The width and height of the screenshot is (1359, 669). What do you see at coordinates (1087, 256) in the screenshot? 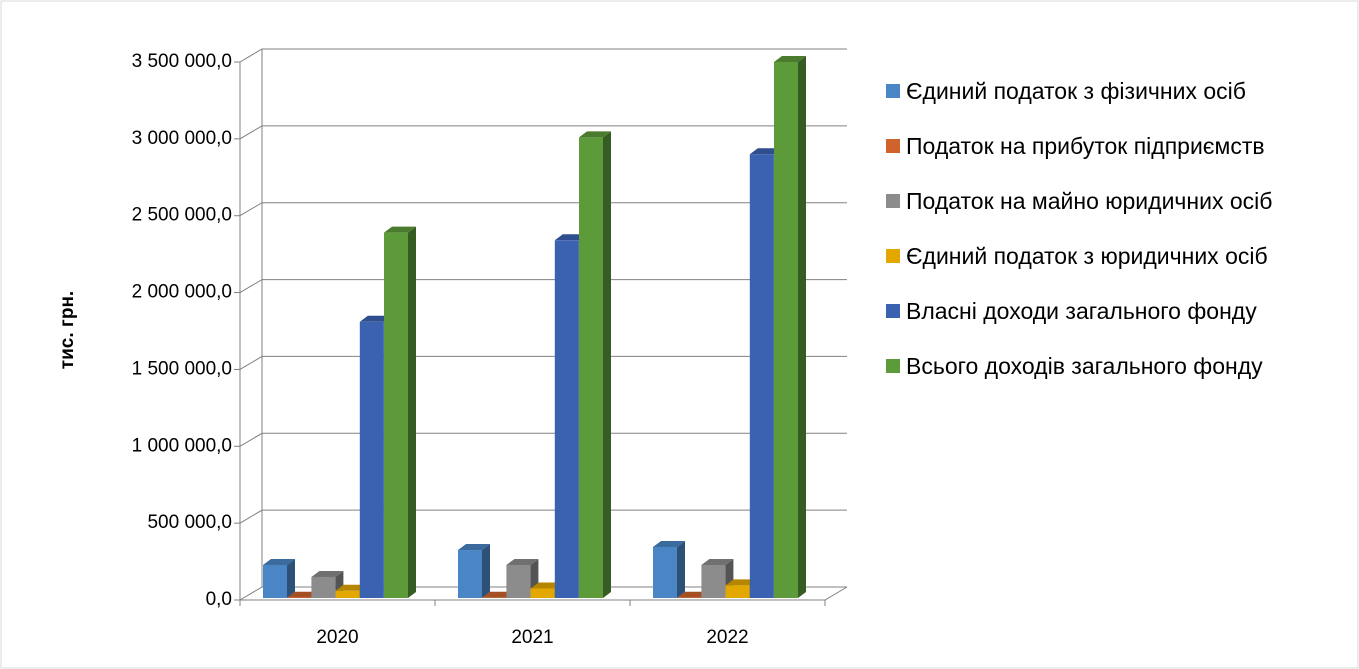
I see `legend-label: Єдиний податок з юридичних осіб` at bounding box center [1087, 256].